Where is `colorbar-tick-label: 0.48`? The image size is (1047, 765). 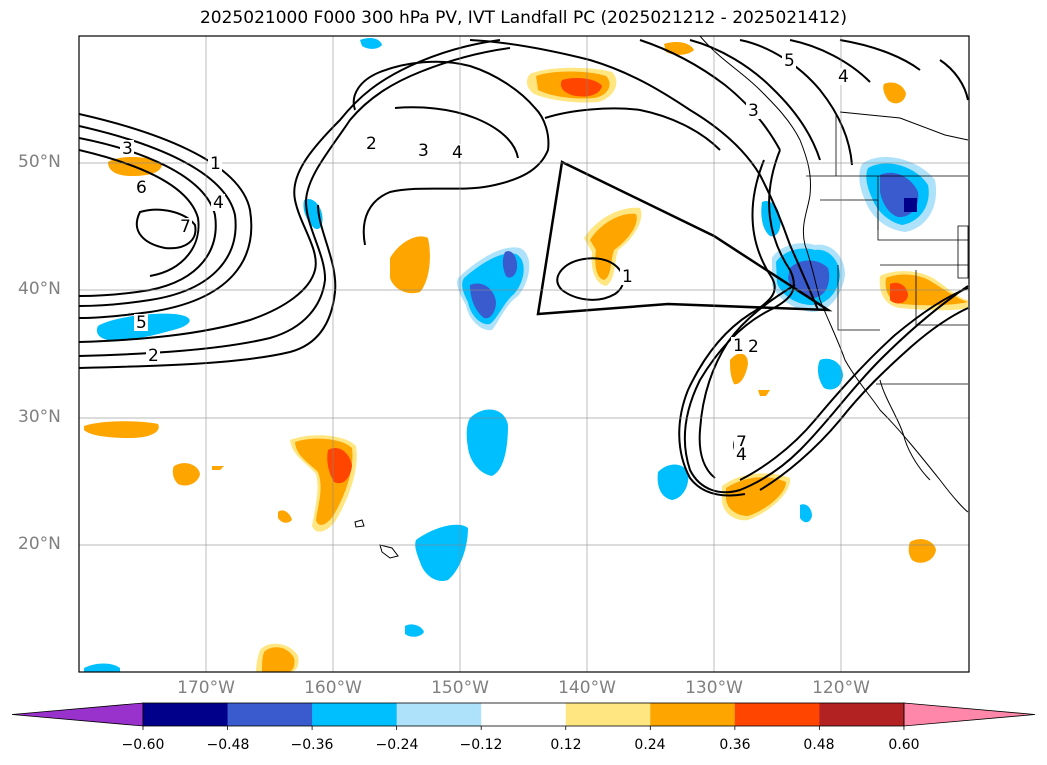
colorbar-tick-label: 0.48 is located at coordinates (819, 745).